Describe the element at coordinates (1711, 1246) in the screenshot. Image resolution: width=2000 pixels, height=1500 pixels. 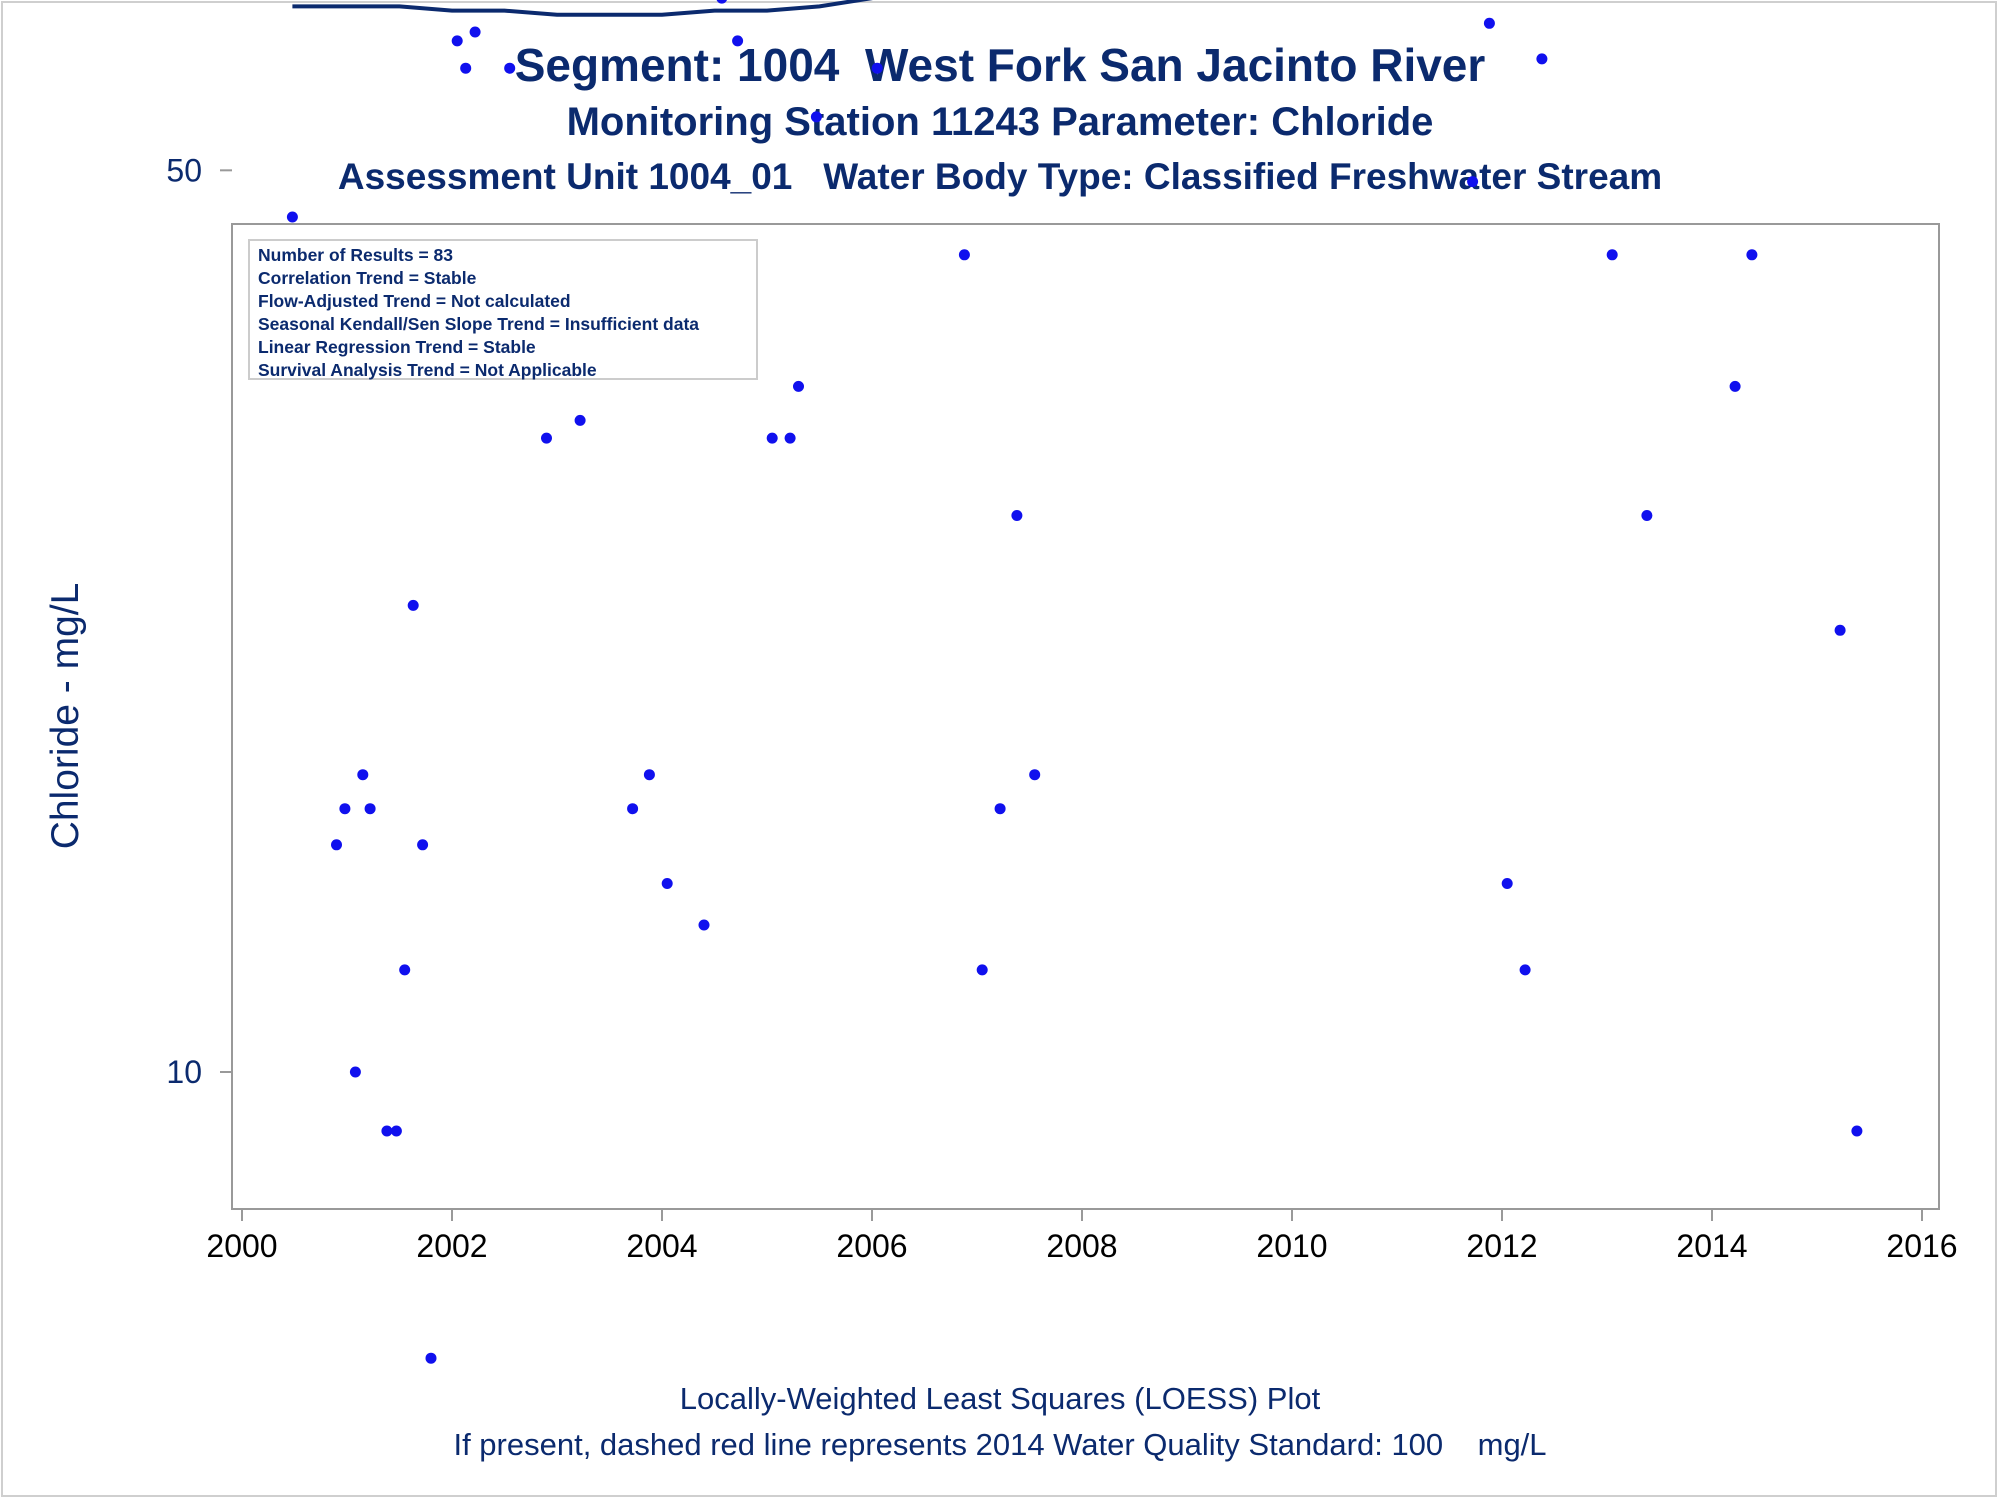
I see `x-tick-label: 2014` at that location.